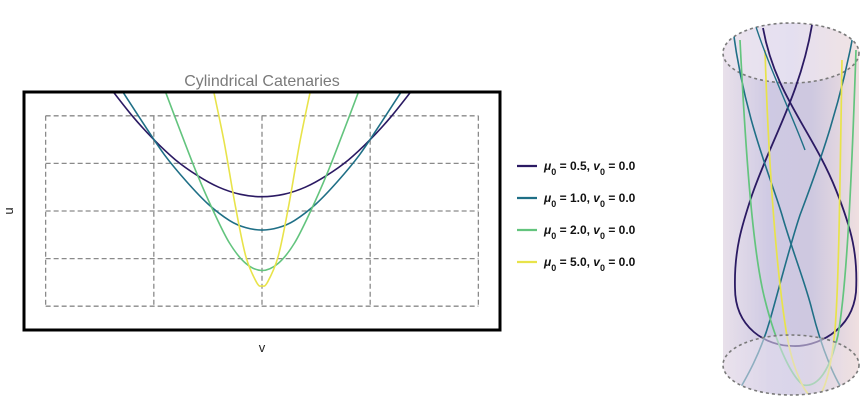  I want to click on cylinder-curve-top-teal, so click(780, 87).